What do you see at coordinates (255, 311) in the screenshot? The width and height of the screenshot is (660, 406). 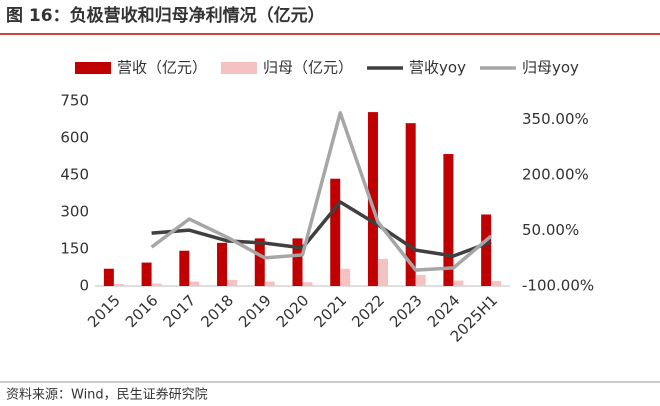 I see `x-tick-label: 2019` at bounding box center [255, 311].